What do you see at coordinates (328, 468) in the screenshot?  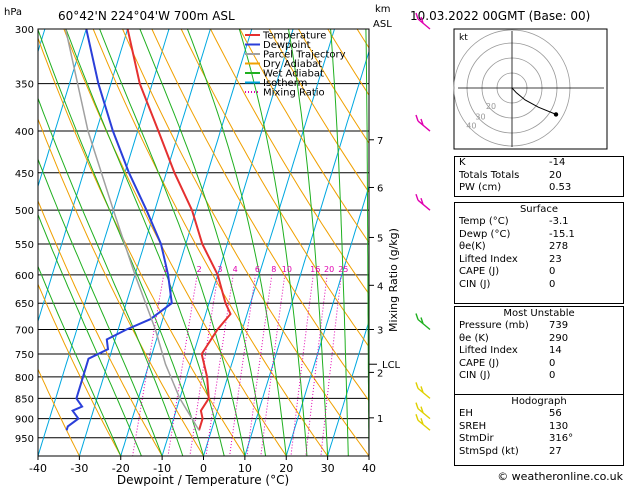 I see `x-tick-label: 30` at bounding box center [328, 468].